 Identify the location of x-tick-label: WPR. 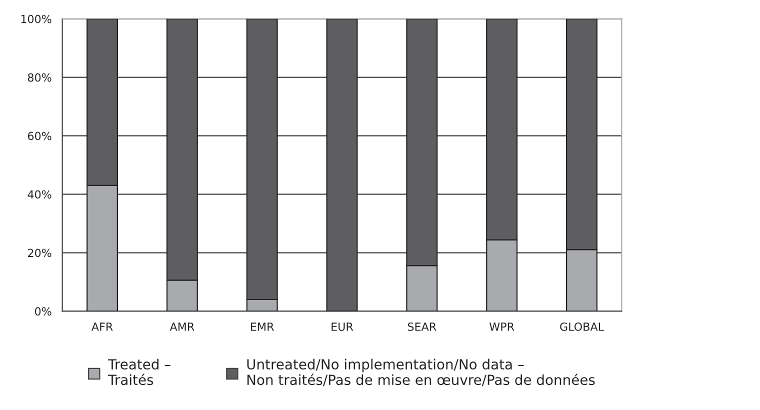
(501, 326).